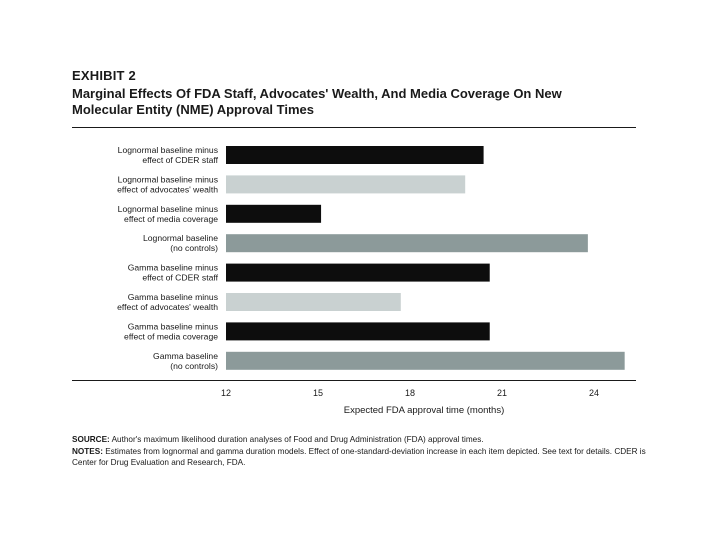  What do you see at coordinates (180, 278) in the screenshot?
I see `category-label-5-line-2: effect of CDER staff` at bounding box center [180, 278].